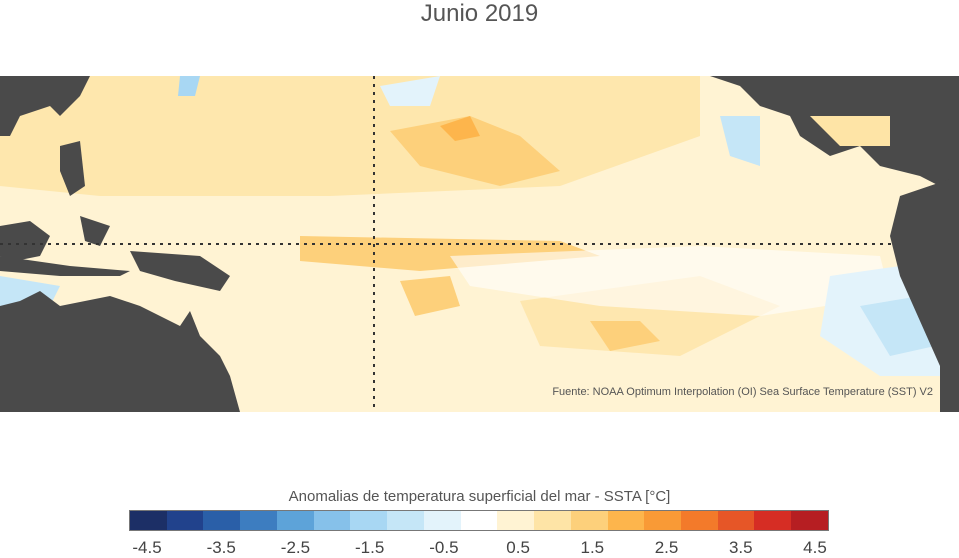 This screenshot has width=959, height=558. Describe the element at coordinates (410, 91) in the screenshot. I see `cool-patch-north` at that location.